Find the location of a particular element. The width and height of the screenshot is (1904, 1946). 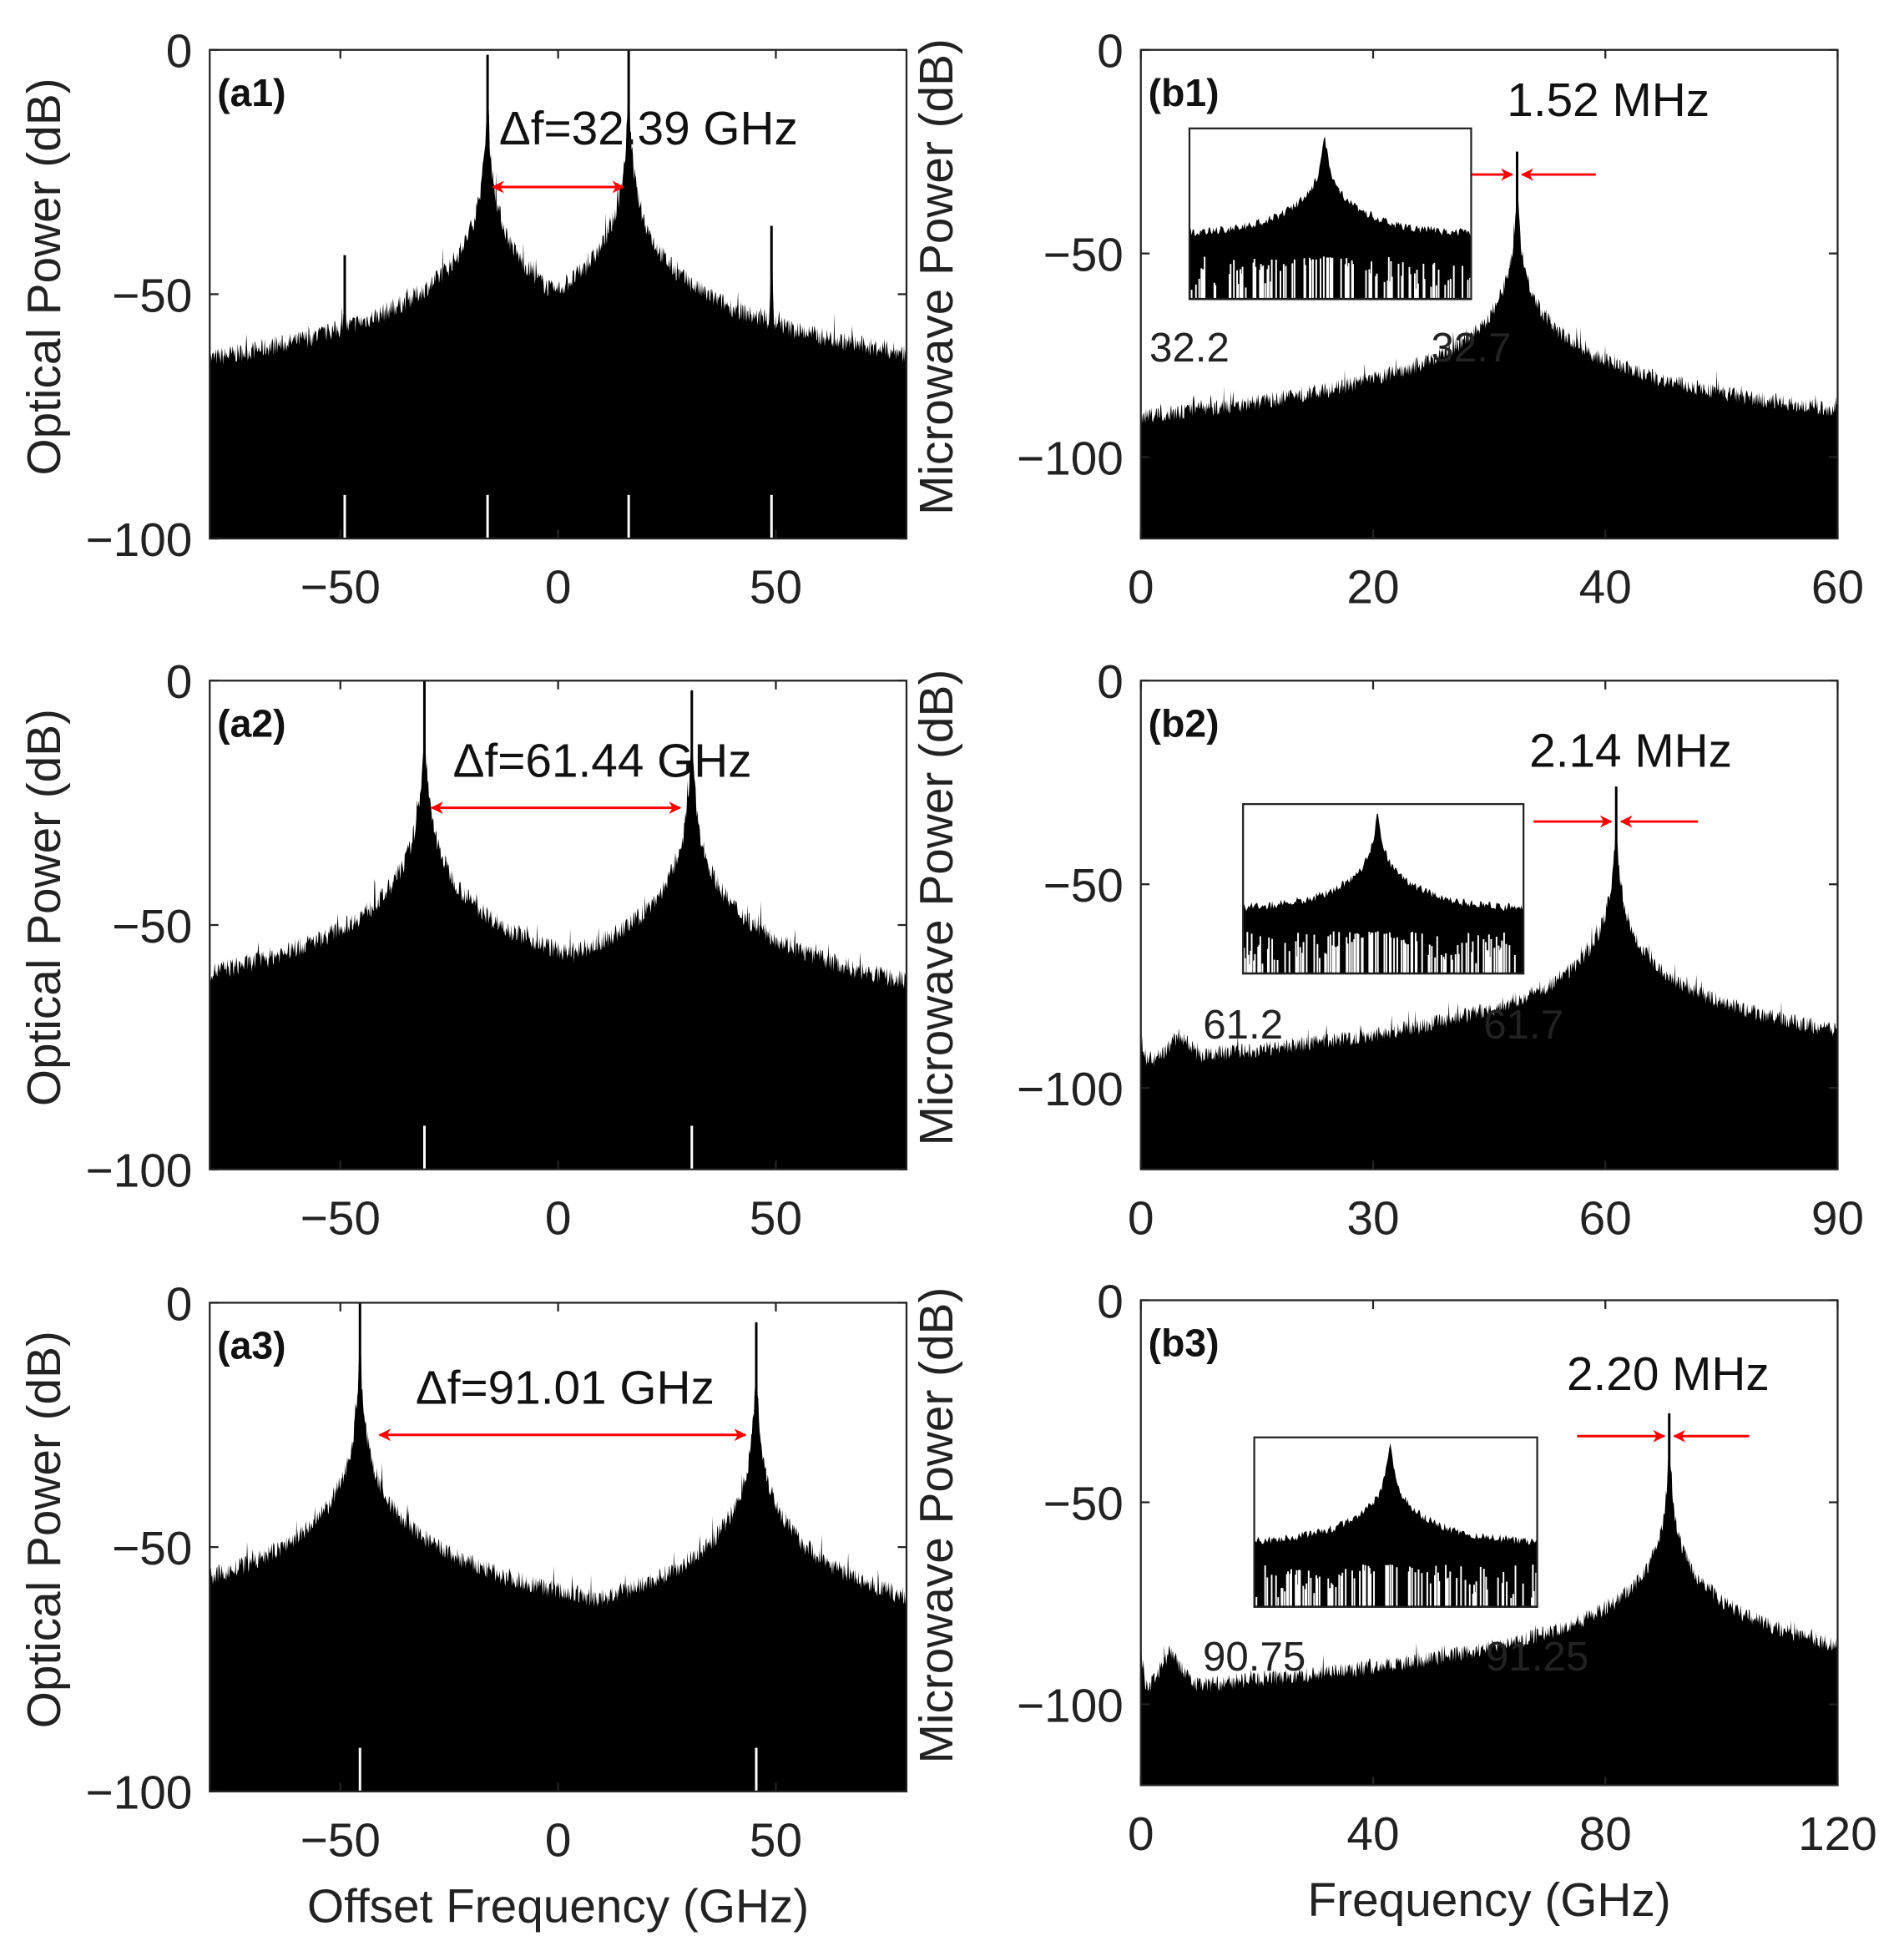

x-tick-label: 30 is located at coordinates (1372, 1218).